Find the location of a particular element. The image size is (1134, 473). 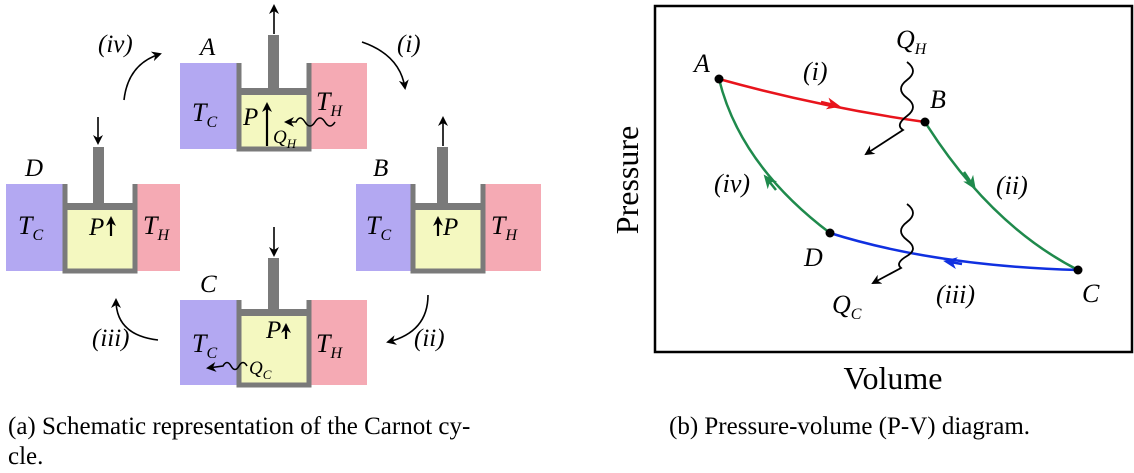

state-d-group: P D TC TH is located at coordinates (93, 195).